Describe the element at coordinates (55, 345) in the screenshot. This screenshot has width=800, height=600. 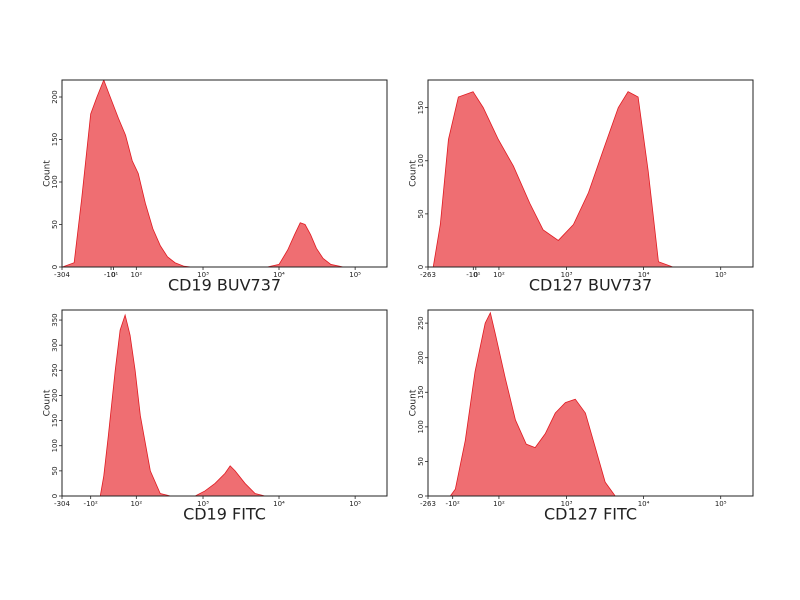
I see `y-tick-label: 300` at that location.